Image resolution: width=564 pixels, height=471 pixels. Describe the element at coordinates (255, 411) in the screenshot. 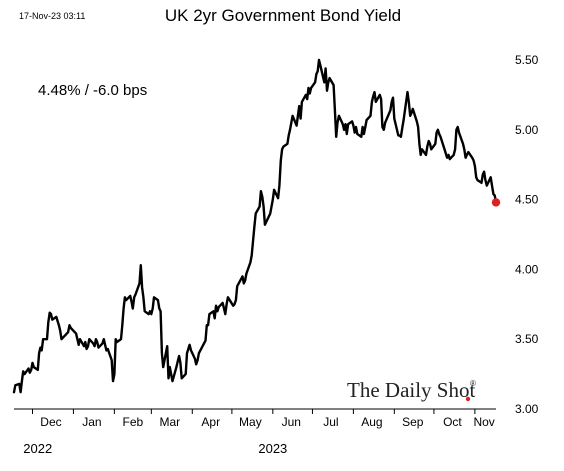

I see `x-axis` at that location.